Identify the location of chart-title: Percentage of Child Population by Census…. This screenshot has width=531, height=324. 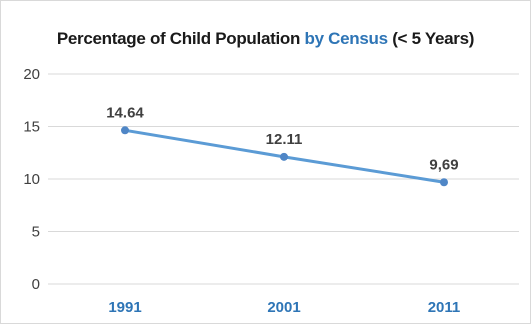
(265, 39).